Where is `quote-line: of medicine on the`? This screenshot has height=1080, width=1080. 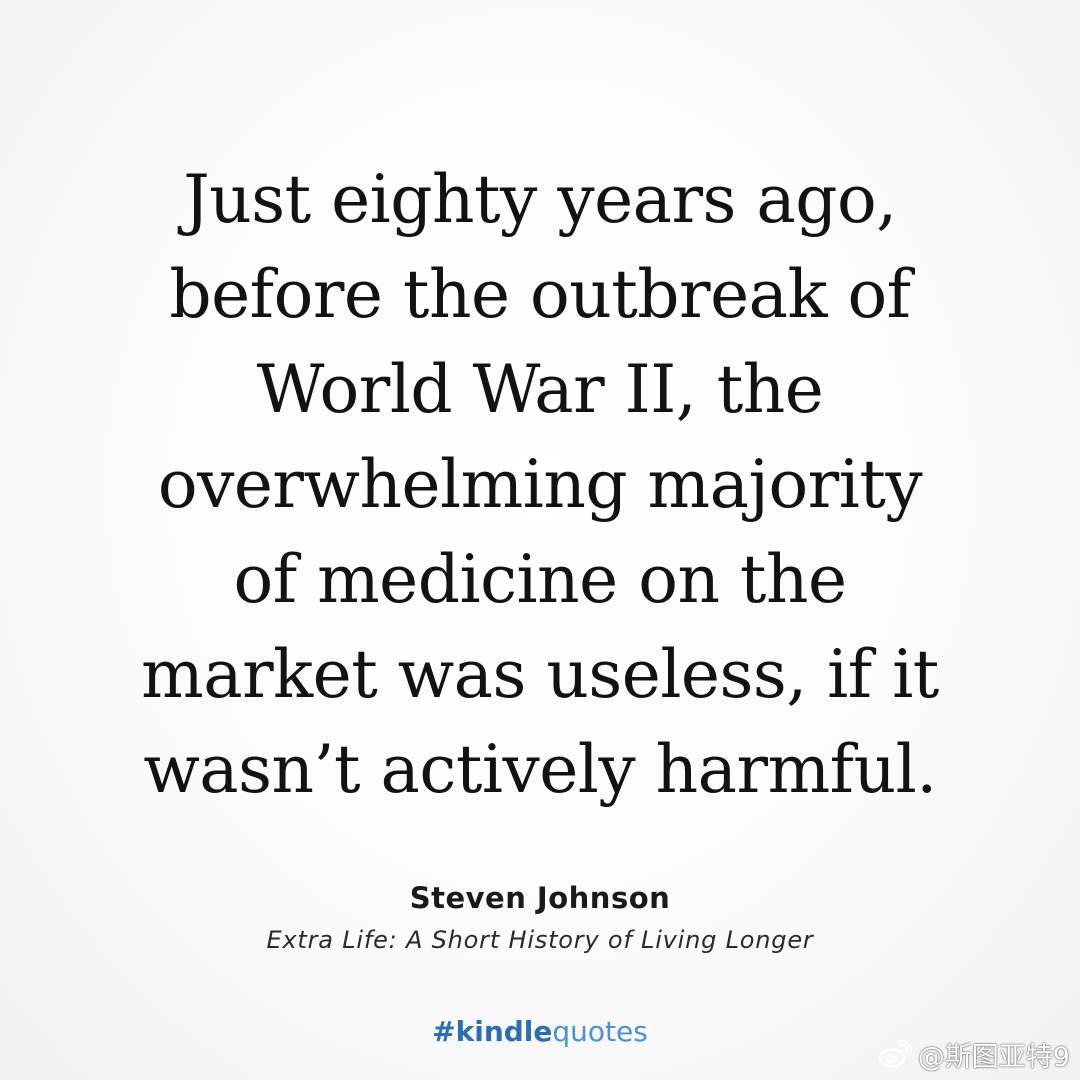
quote-line: of medicine on the is located at coordinates (540, 579).